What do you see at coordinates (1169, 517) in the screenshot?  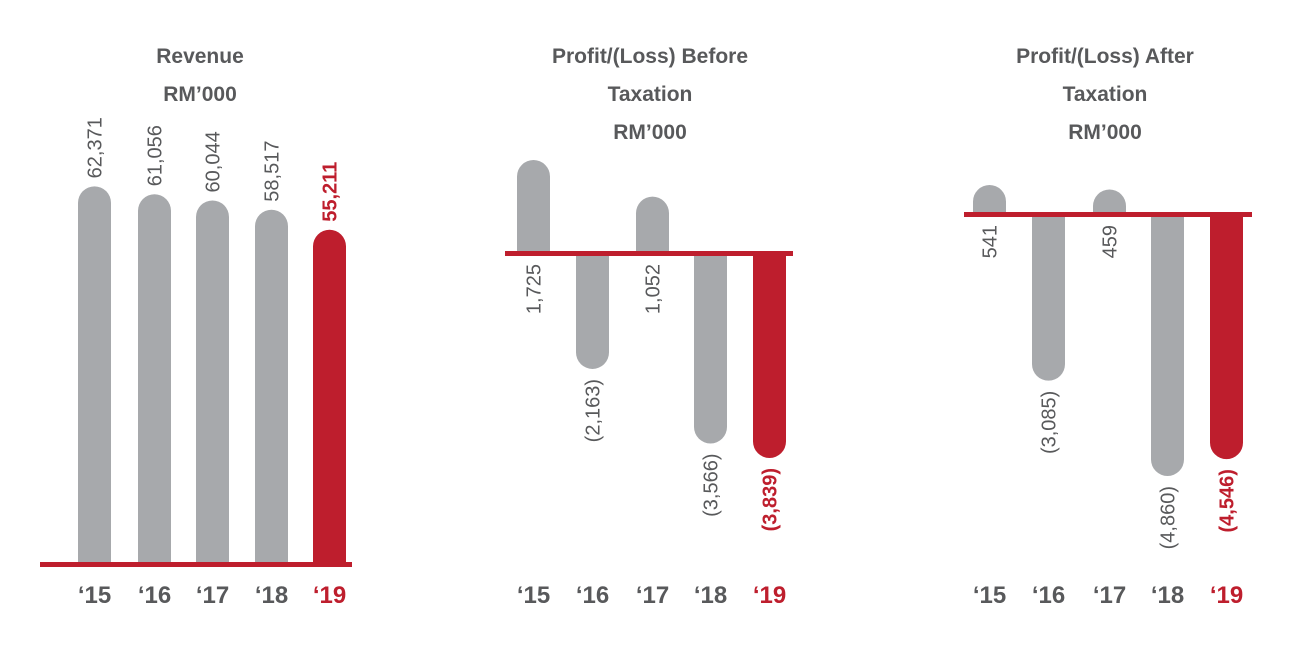 I see `data-label: (4,860)` at bounding box center [1169, 517].